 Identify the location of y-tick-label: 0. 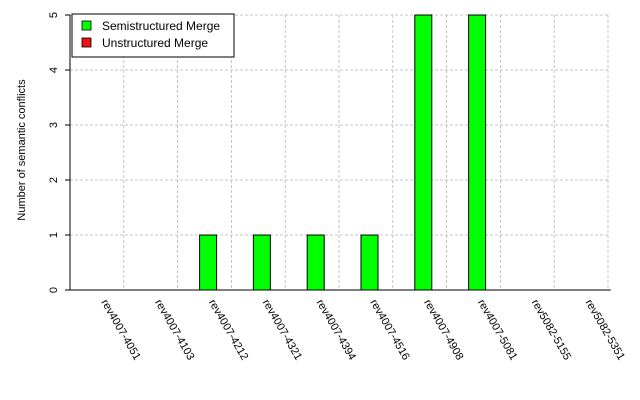
(54, 290).